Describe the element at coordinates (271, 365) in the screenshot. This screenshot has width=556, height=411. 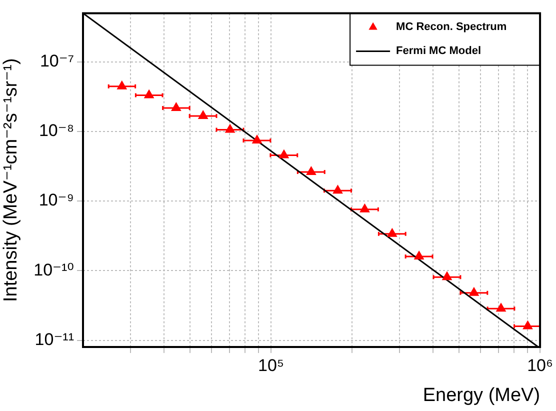
I see `x-tick-label: 10⁵` at that location.